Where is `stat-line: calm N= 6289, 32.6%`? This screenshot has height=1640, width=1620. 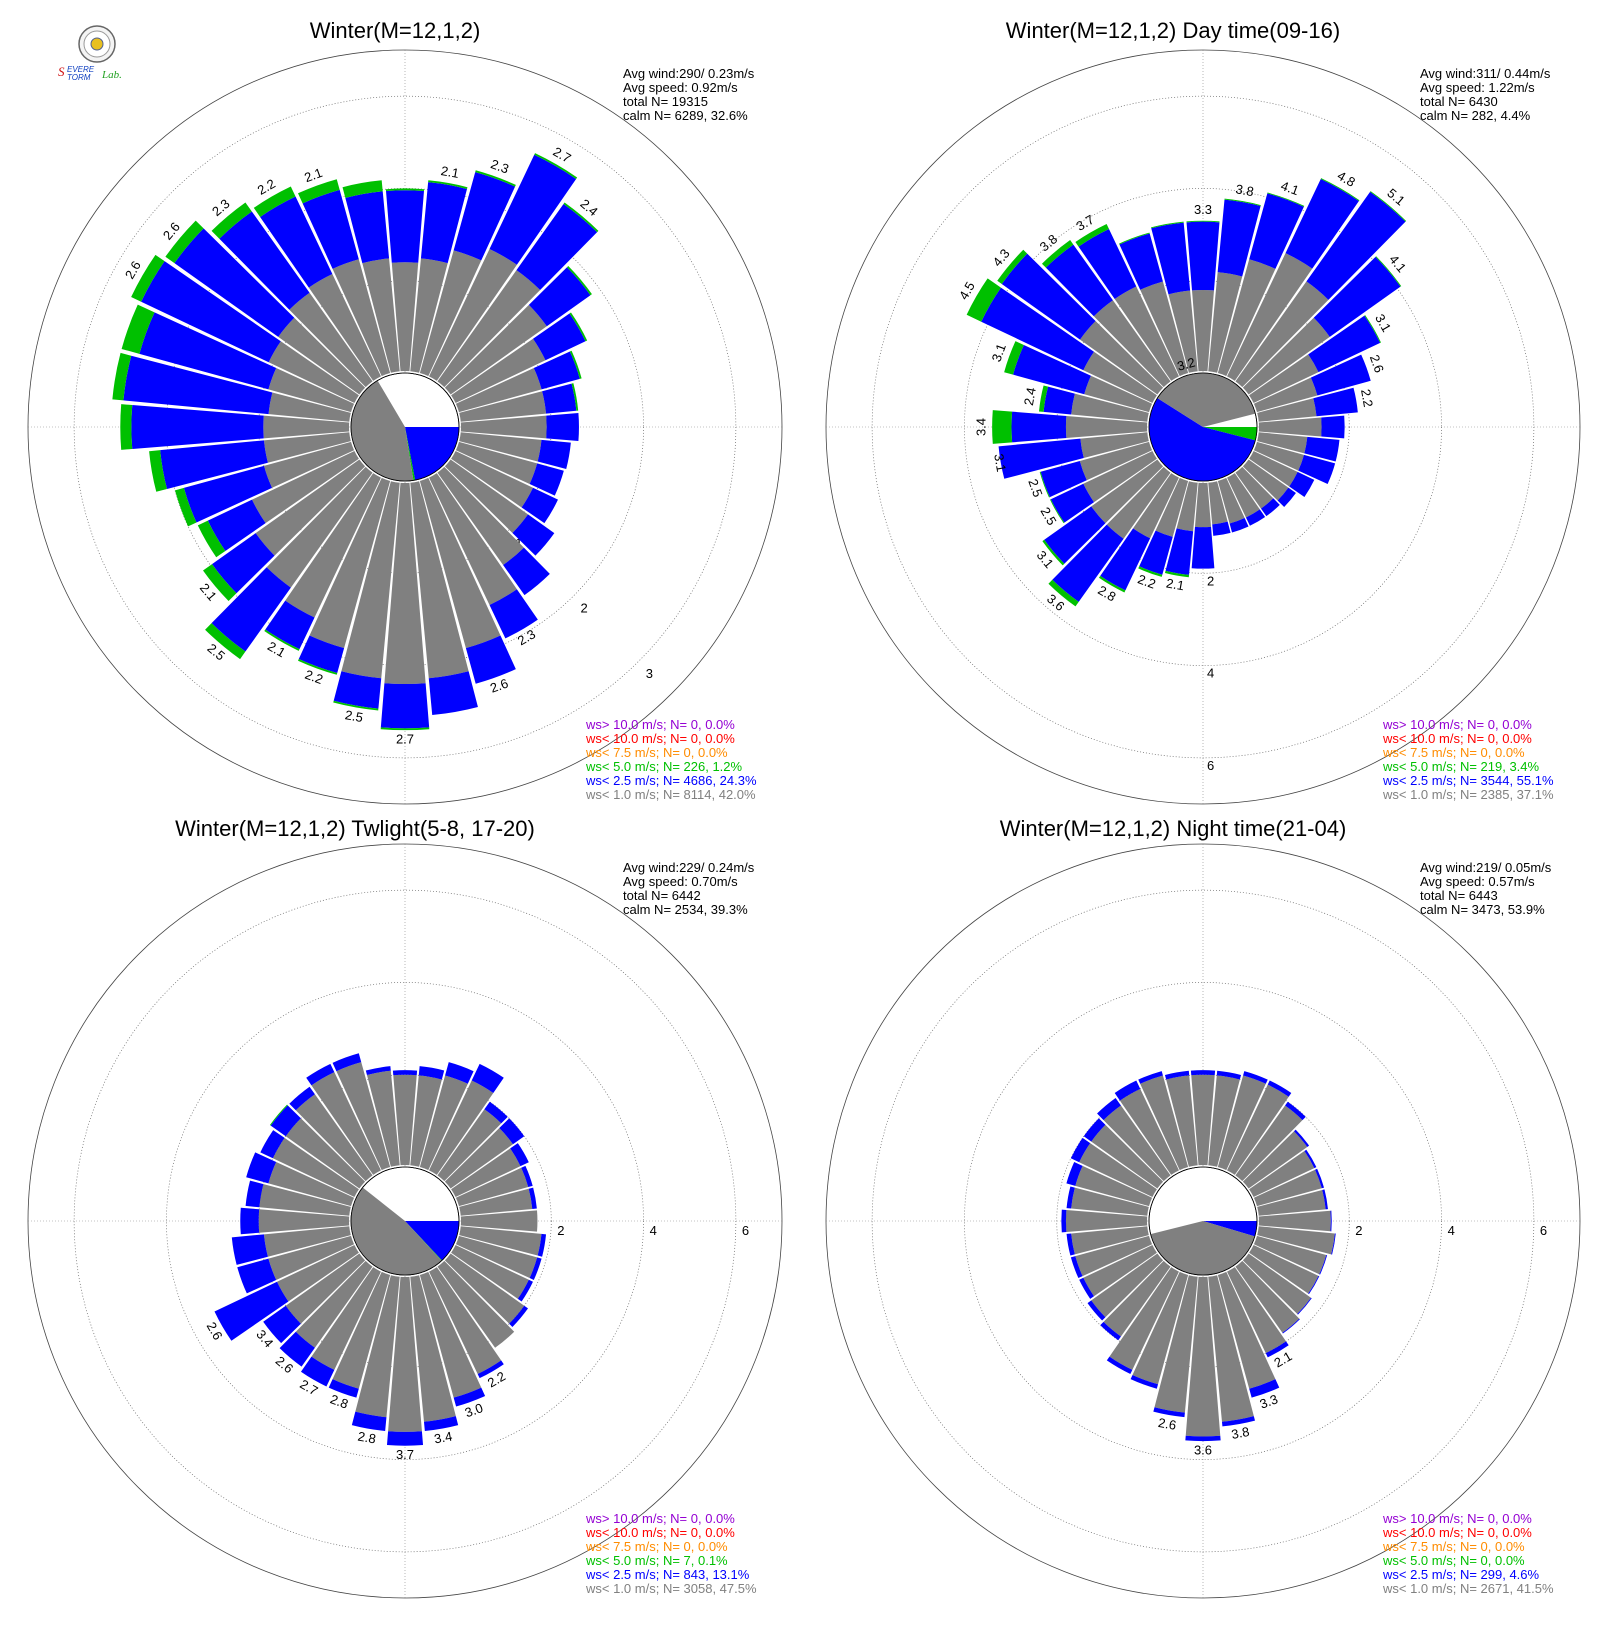 stat-line: calm N= 6289, 32.6% is located at coordinates (685, 115).